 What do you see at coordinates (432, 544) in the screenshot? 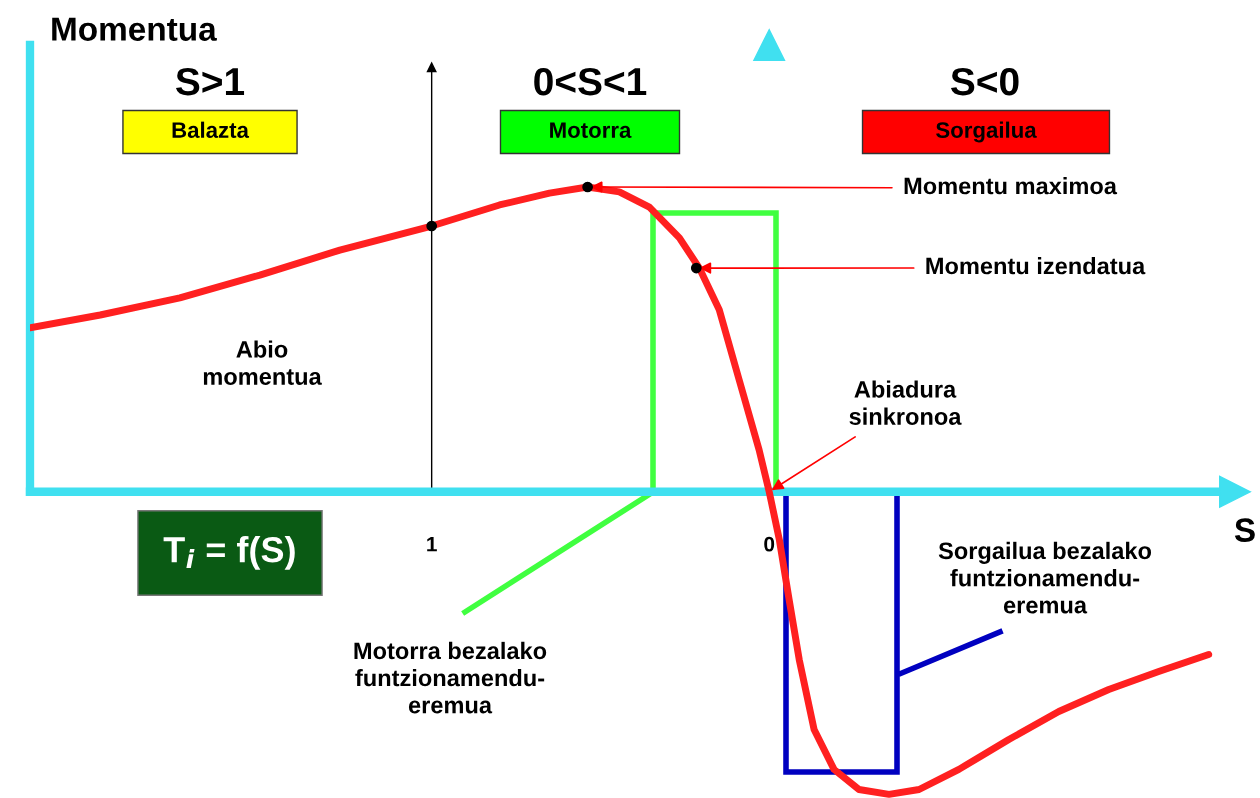
I see `x-tick-label: 1` at bounding box center [432, 544].